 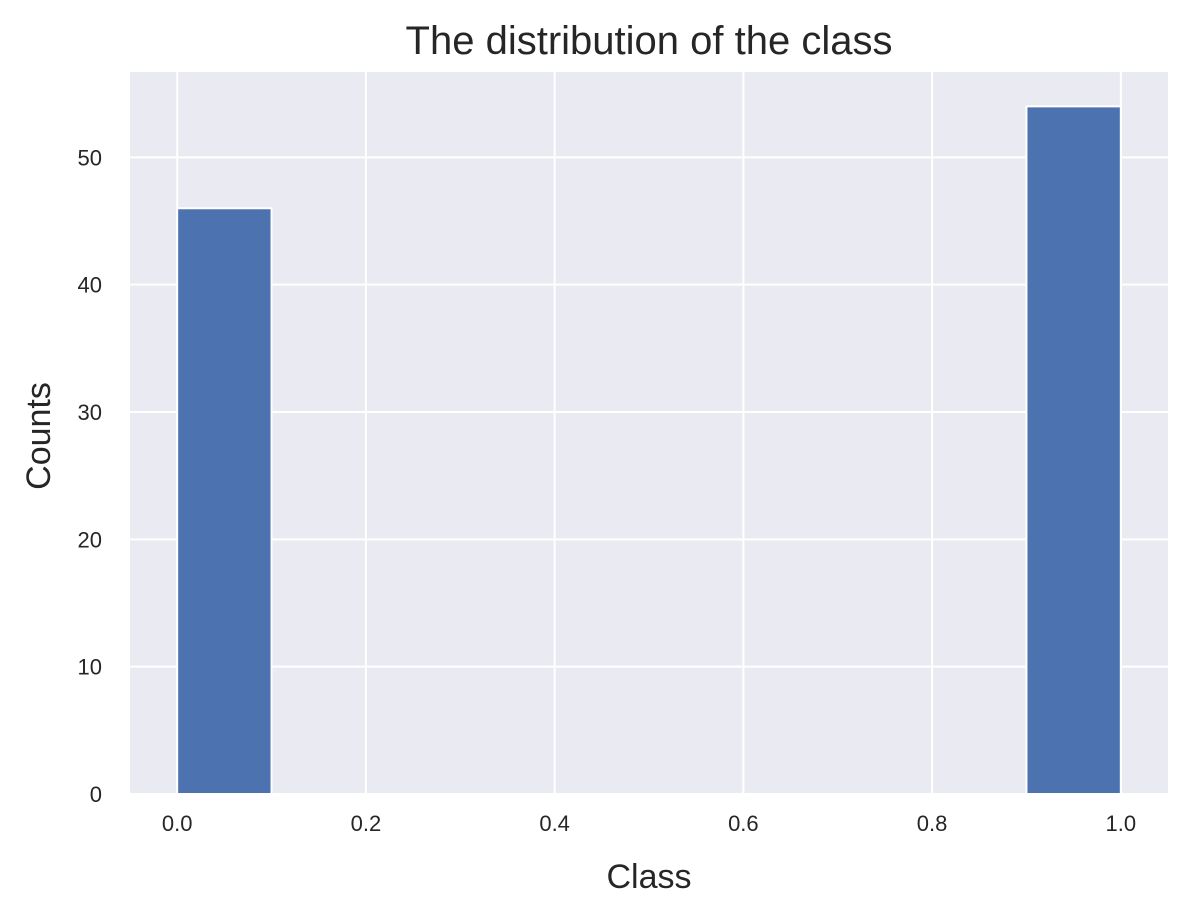 I want to click on y-tick-label: 40, so click(x=90, y=285).